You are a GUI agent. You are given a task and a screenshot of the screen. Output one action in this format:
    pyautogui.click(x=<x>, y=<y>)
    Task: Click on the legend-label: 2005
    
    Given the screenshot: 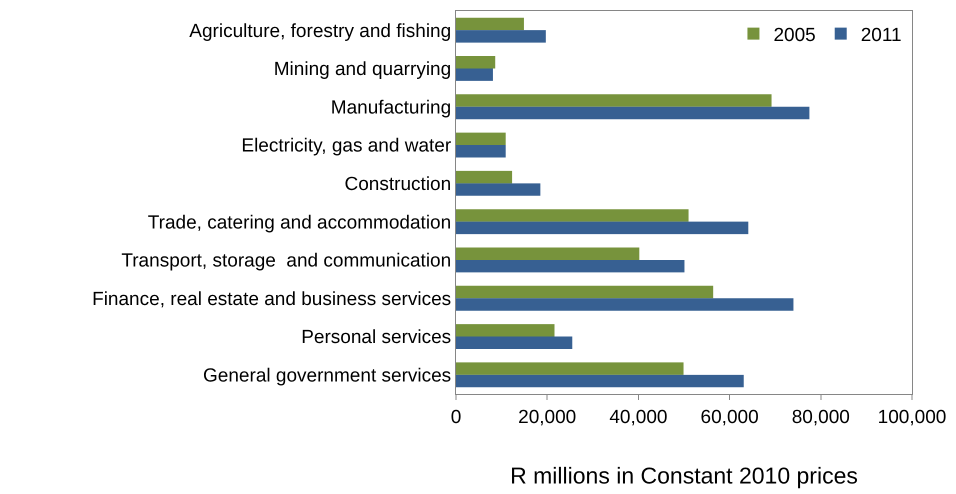 What is the action you would take?
    pyautogui.click(x=794, y=35)
    